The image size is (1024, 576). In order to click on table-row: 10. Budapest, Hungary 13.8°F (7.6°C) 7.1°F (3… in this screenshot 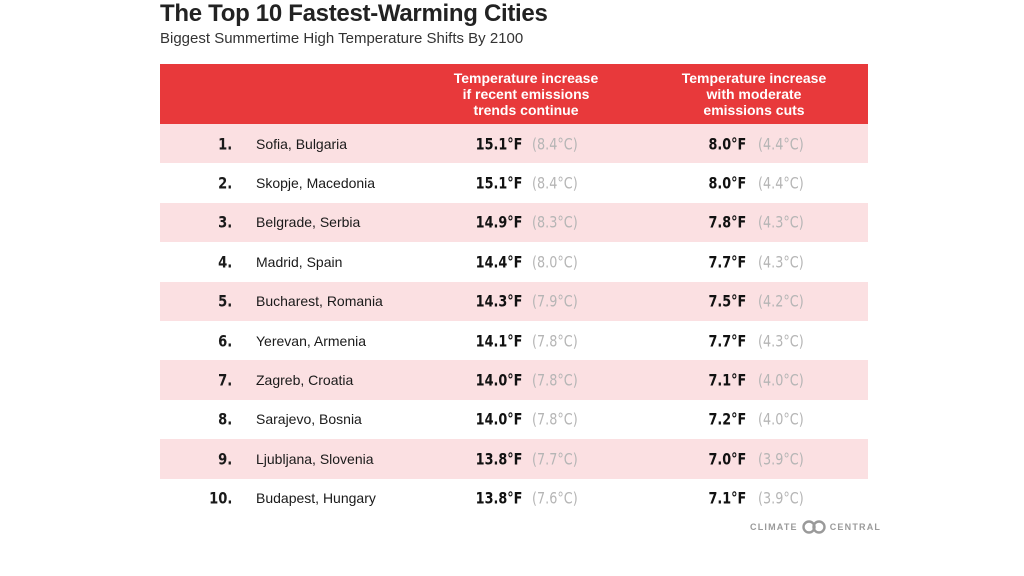, I will do `click(514, 498)`.